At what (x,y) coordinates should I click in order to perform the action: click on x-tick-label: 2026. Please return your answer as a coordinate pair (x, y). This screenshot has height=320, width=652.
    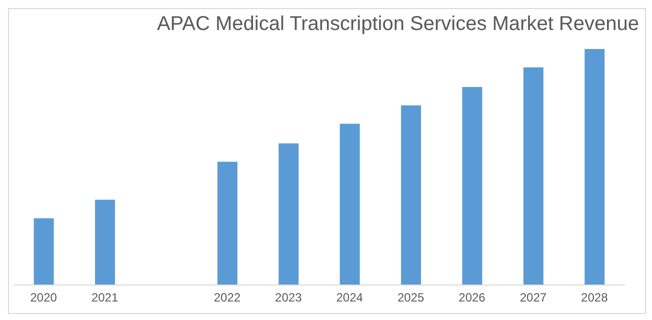
    Looking at the image, I should click on (472, 297).